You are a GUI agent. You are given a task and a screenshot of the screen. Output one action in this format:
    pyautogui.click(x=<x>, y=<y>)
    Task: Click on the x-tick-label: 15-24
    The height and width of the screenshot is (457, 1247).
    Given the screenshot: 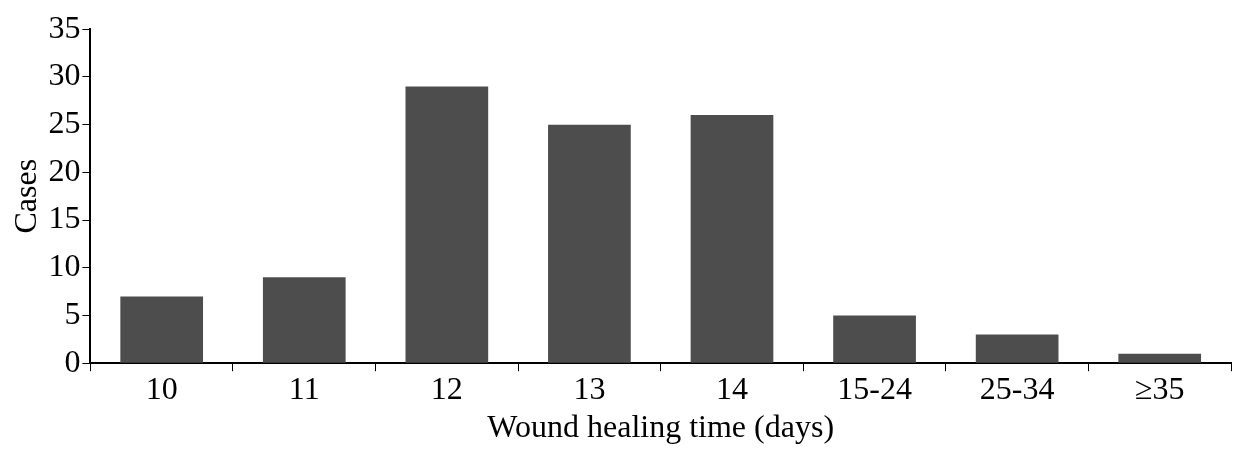 What is the action you would take?
    pyautogui.click(x=874, y=387)
    